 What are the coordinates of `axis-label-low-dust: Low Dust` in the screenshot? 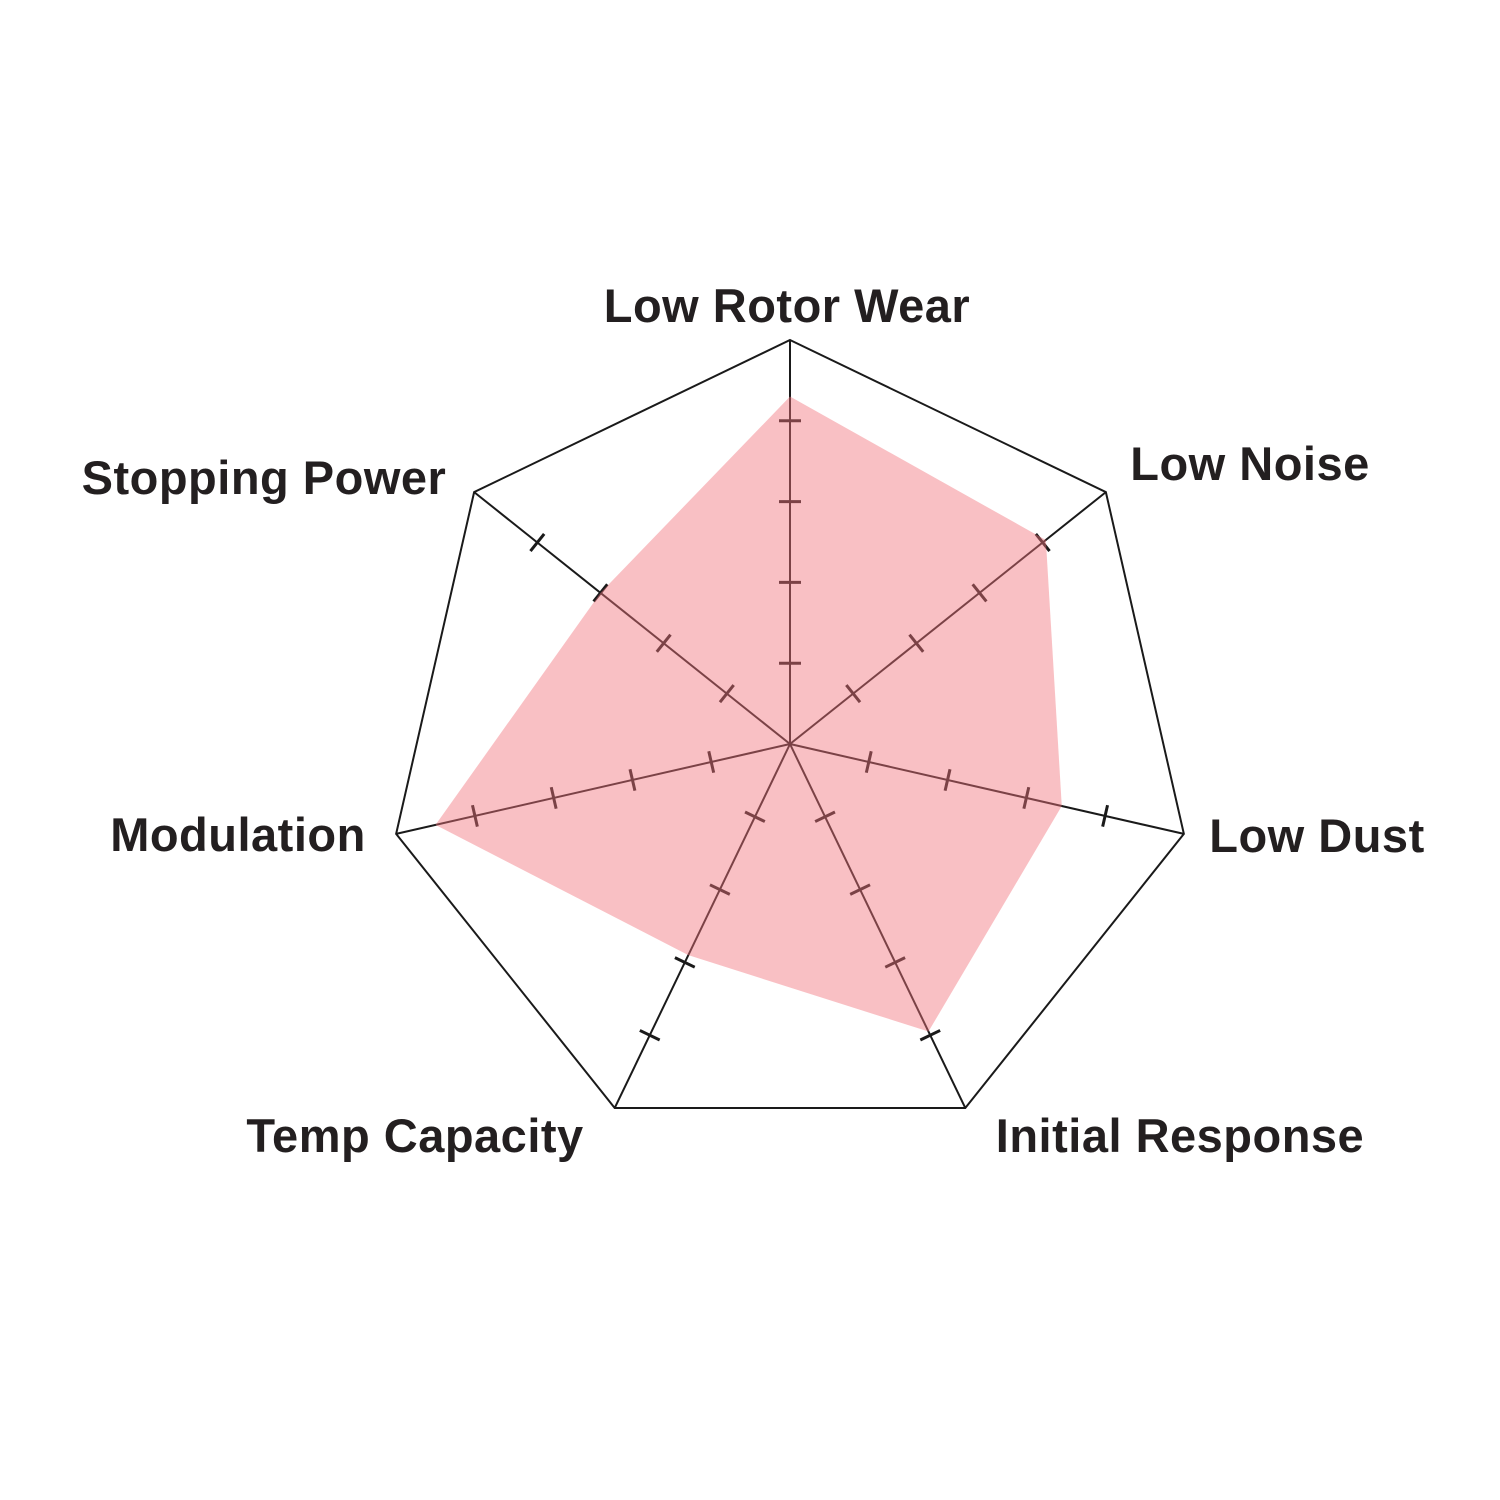 It's located at (1316, 835).